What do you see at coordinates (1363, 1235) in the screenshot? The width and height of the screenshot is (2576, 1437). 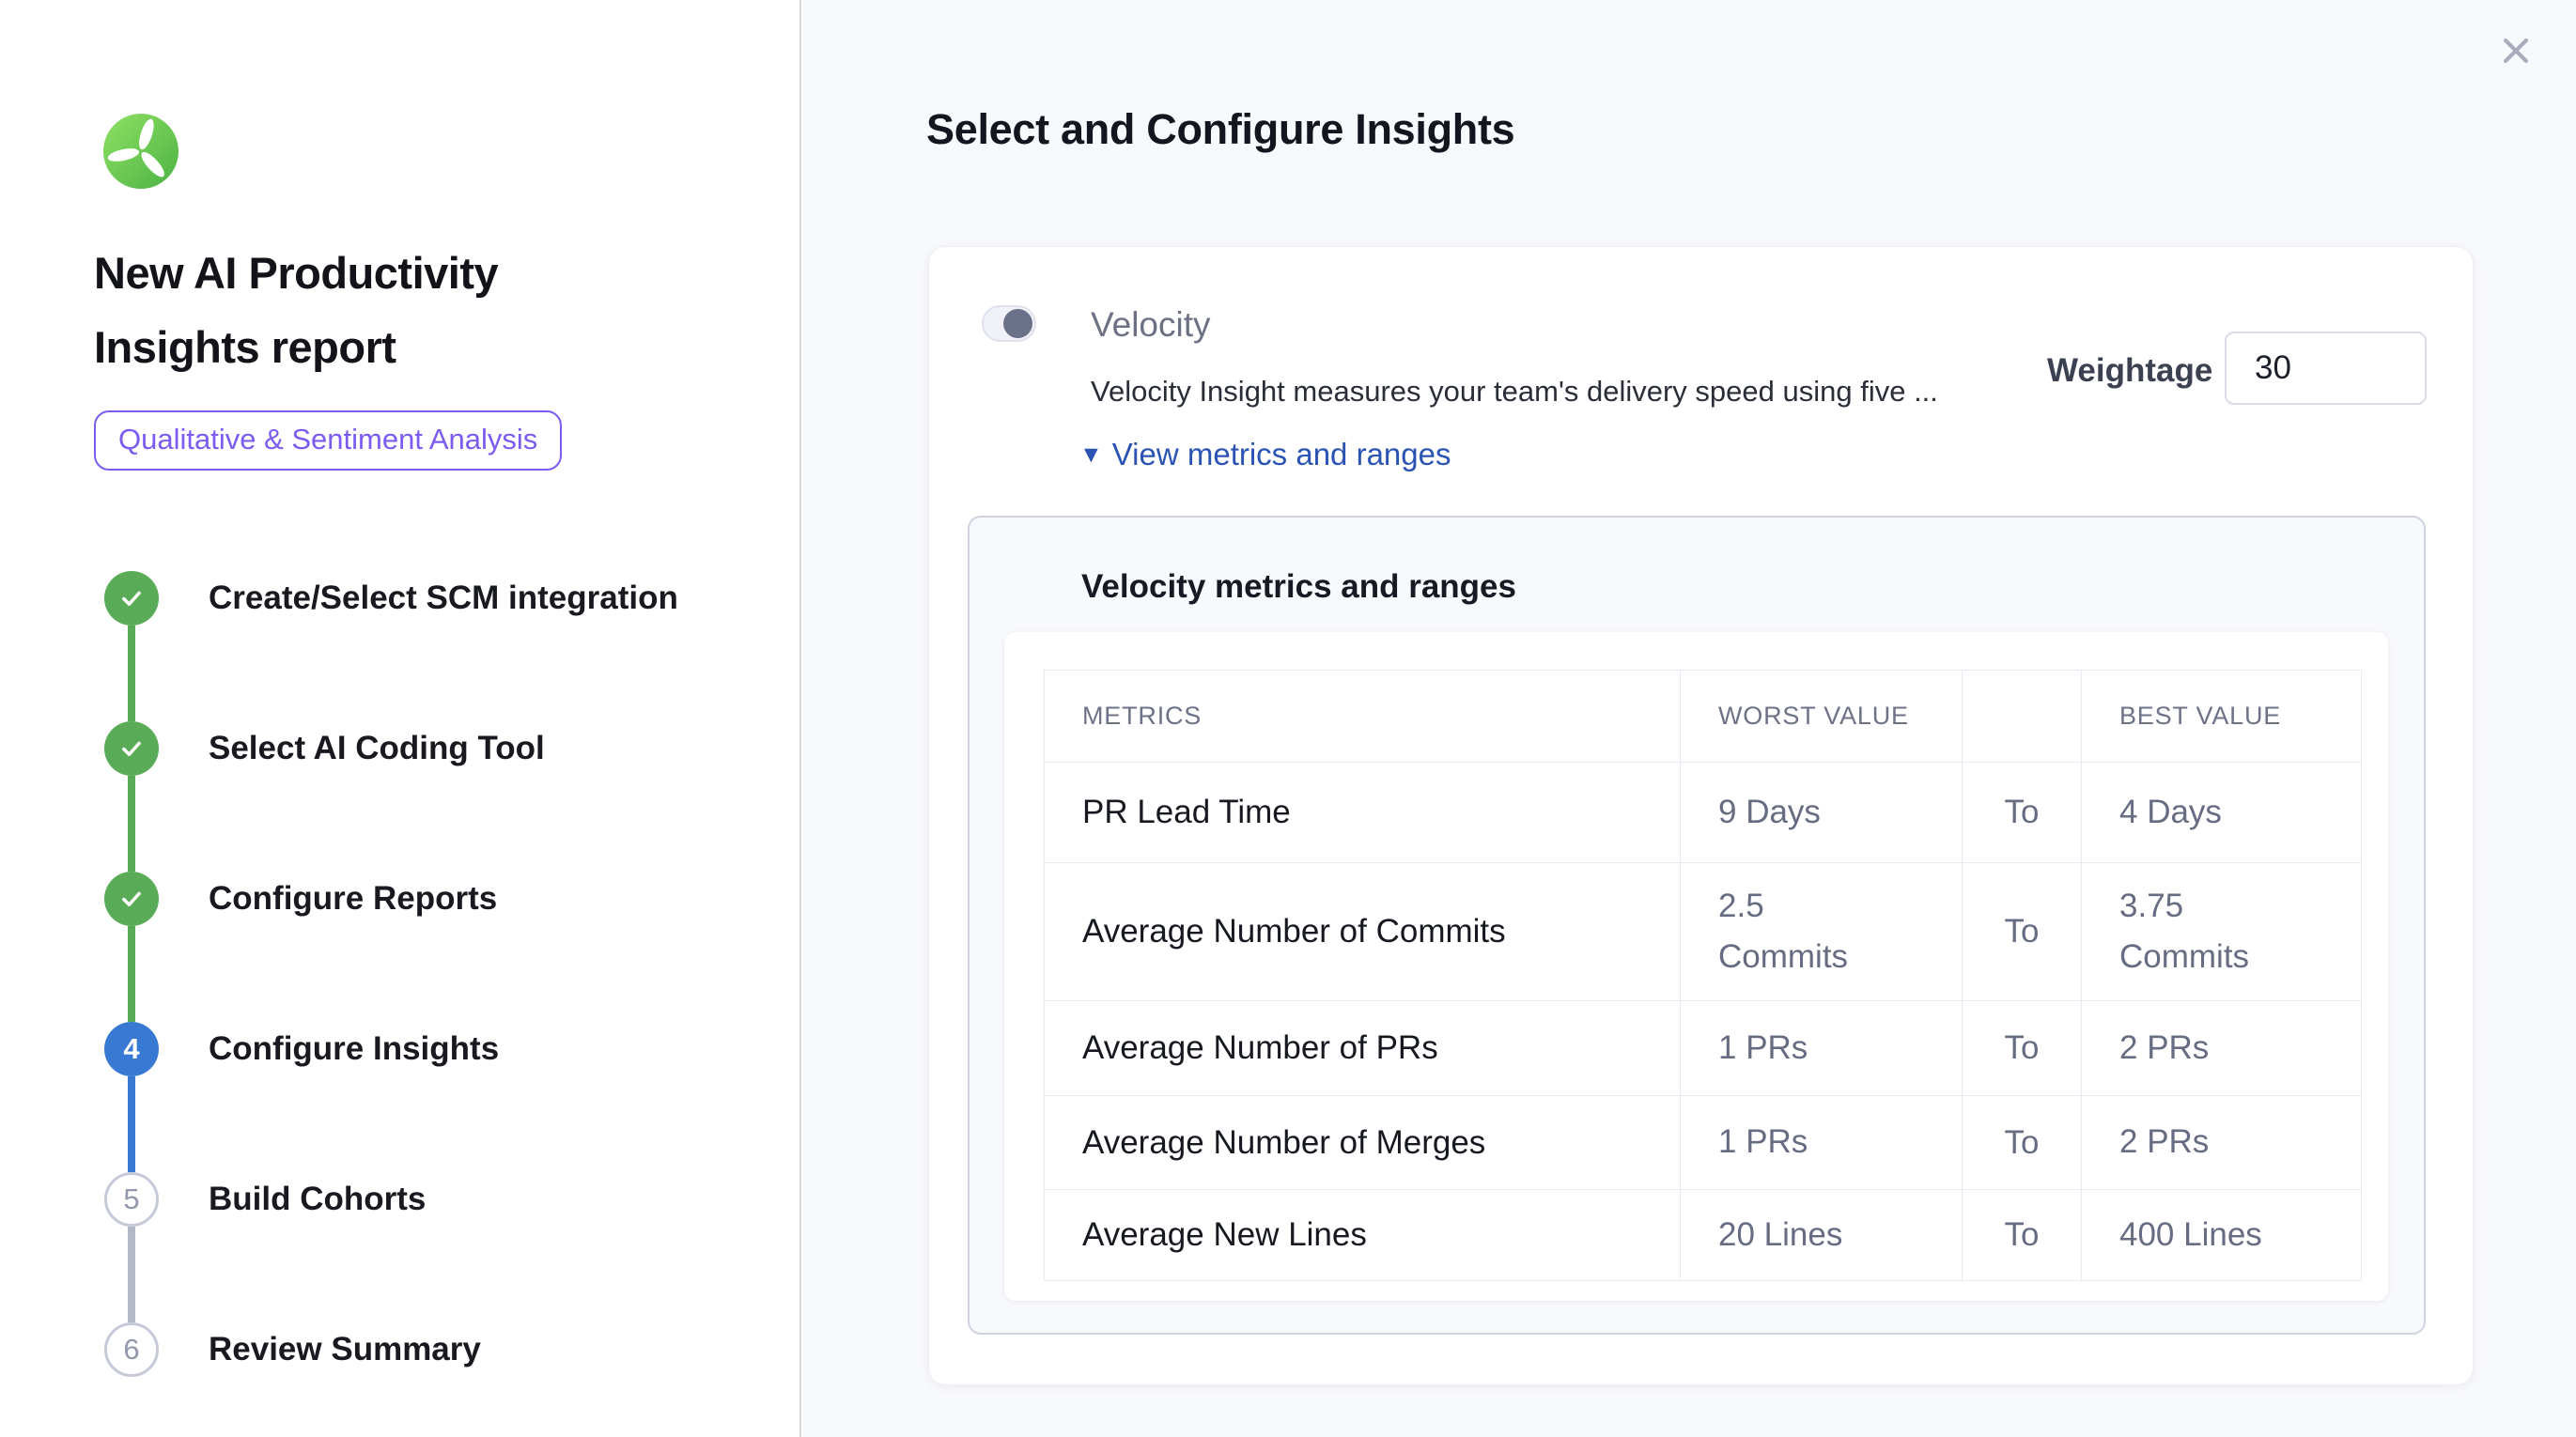 I see `table-row-metric: Average New Lines` at bounding box center [1363, 1235].